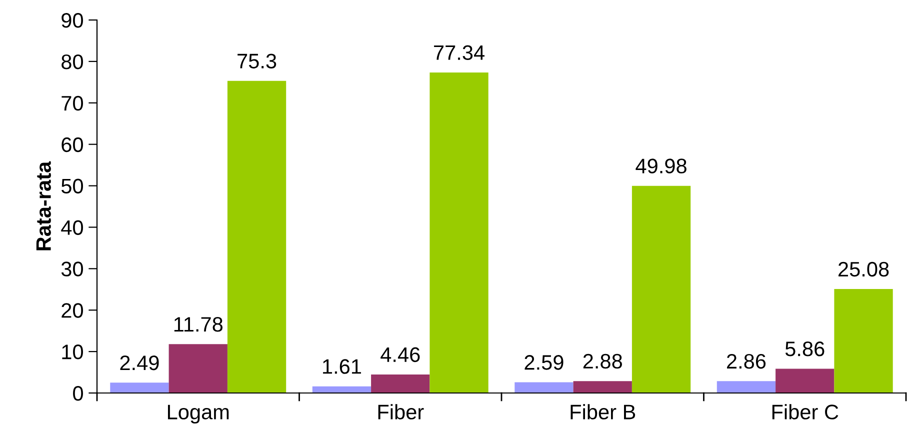 The image size is (910, 436). Describe the element at coordinates (72, 144) in the screenshot. I see `y-tick-label: 60` at that location.